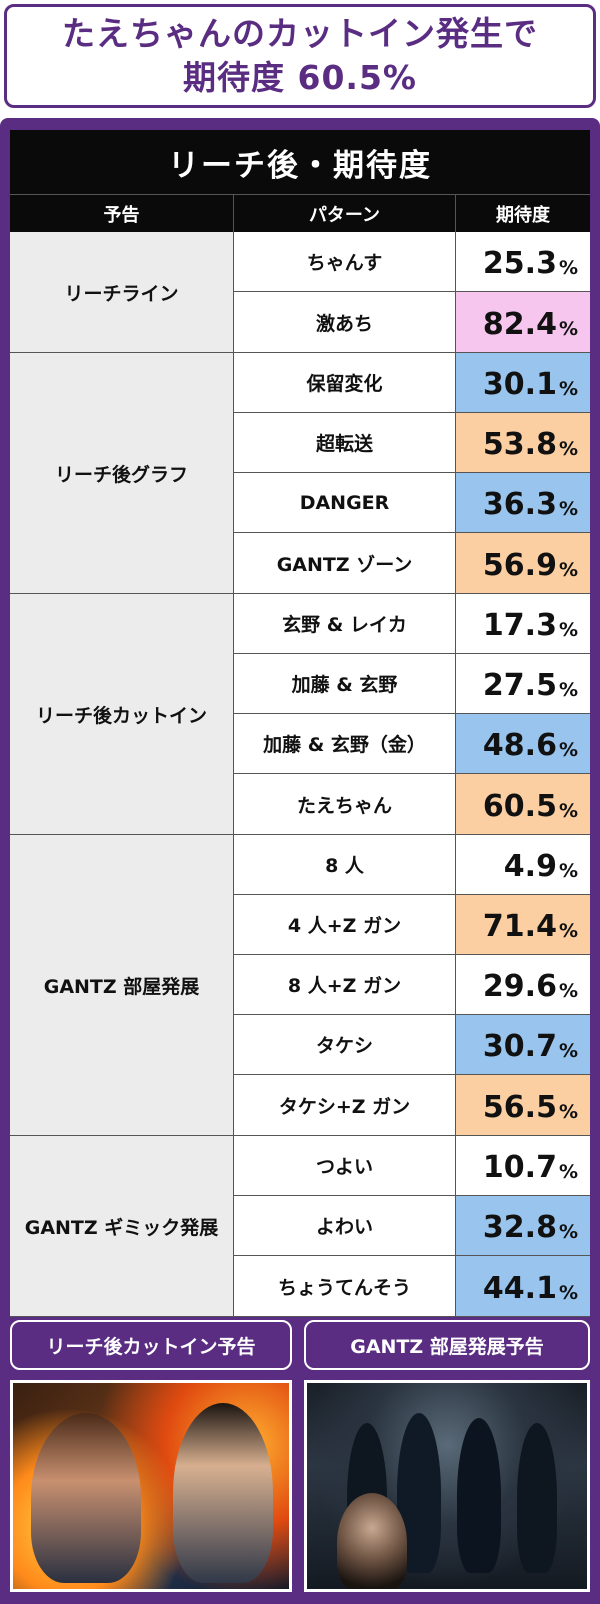 This screenshot has height=1604, width=600. I want to click on expectation-value: 29.6, so click(519, 986).